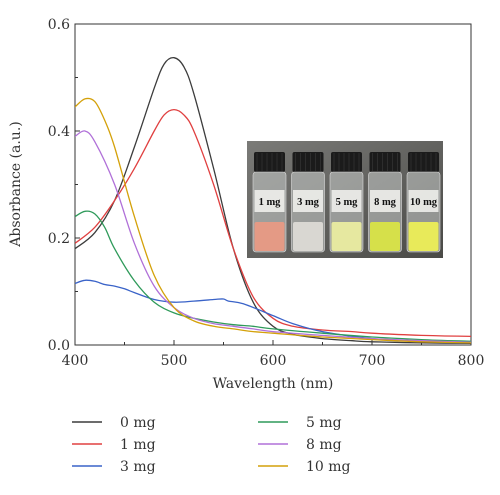 The width and height of the screenshot is (500, 495). I want to click on legend-label: 8 mg, so click(324, 445).